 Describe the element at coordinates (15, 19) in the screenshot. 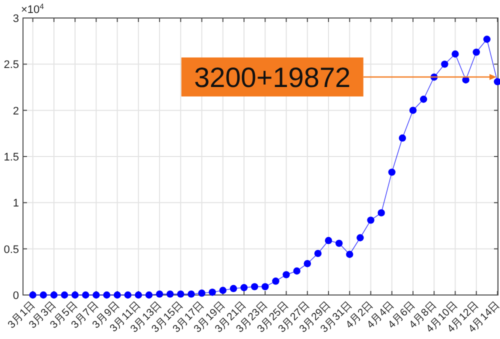

I see `y-tick-label: 3` at that location.